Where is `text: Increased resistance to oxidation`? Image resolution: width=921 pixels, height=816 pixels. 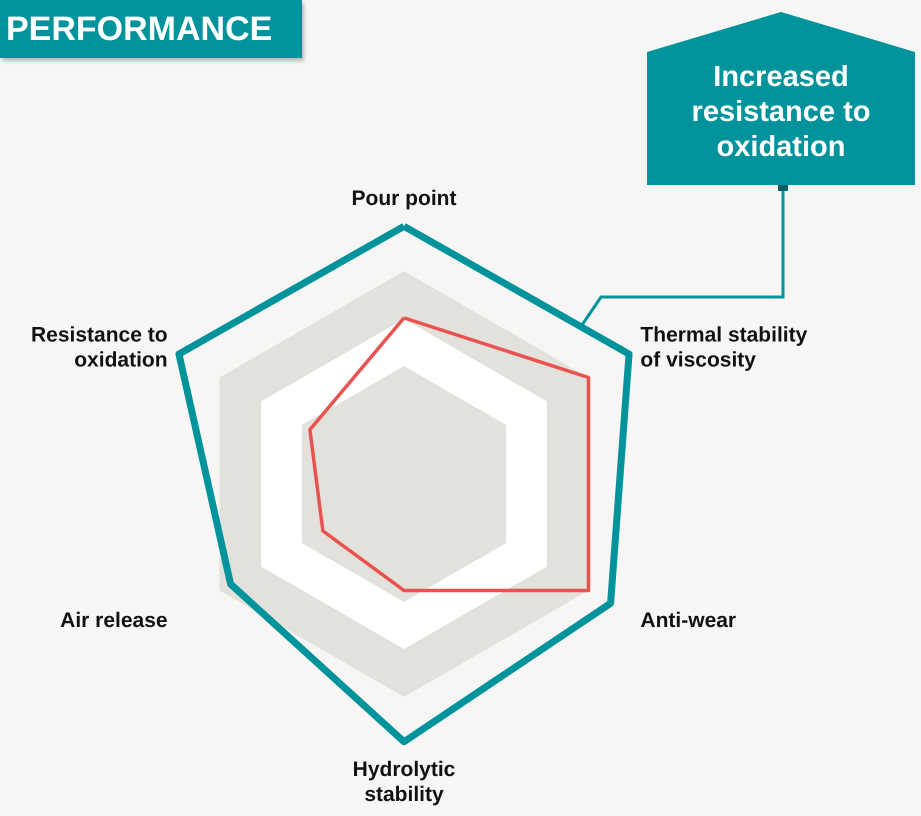
text: Increased resistance to oxidation is located at coordinates (781, 112).